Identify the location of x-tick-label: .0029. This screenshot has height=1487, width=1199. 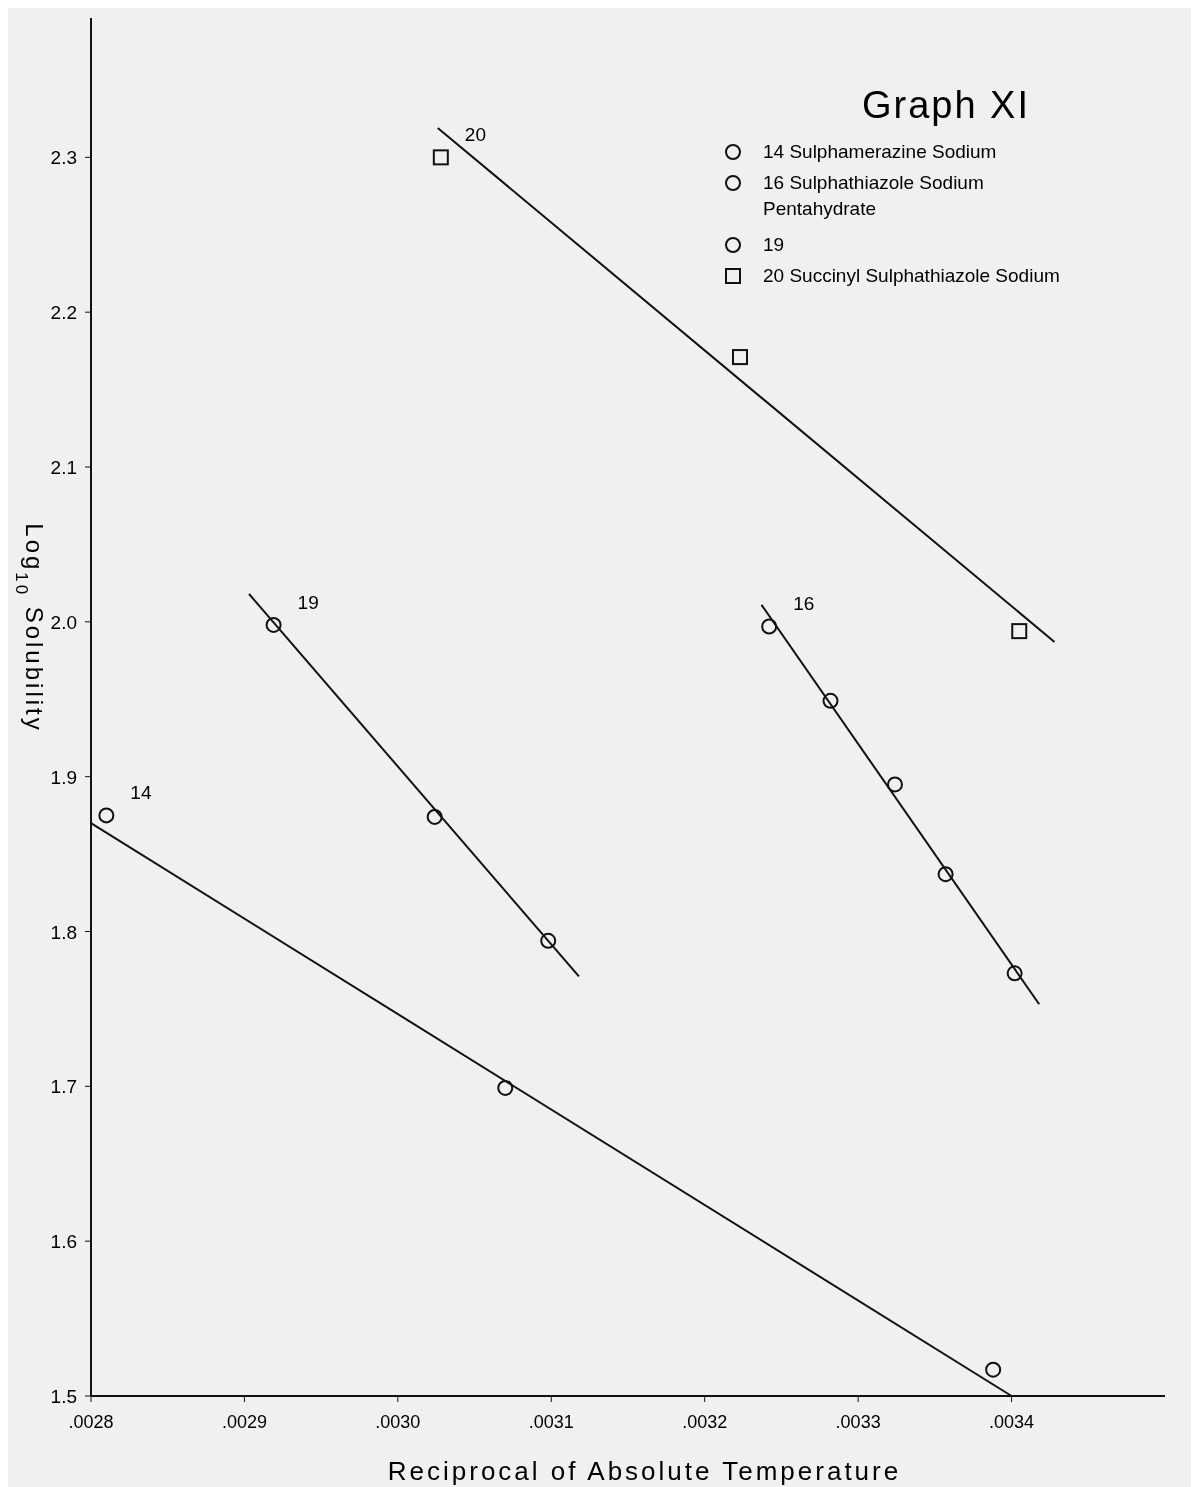
(244, 1422).